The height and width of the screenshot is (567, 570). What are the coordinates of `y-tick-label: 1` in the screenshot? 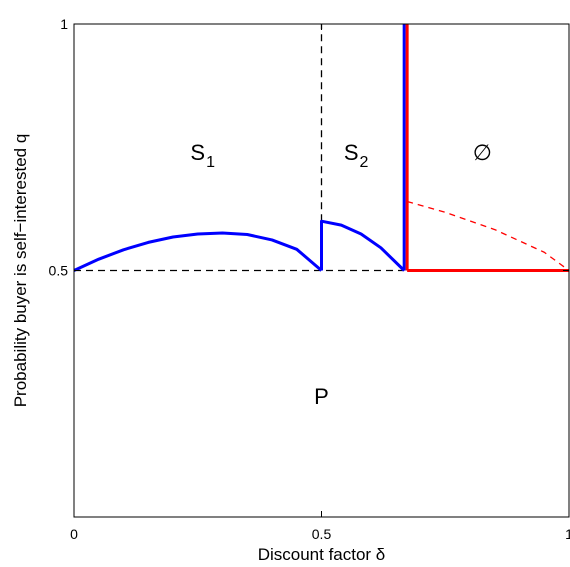 It's located at (64, 24).